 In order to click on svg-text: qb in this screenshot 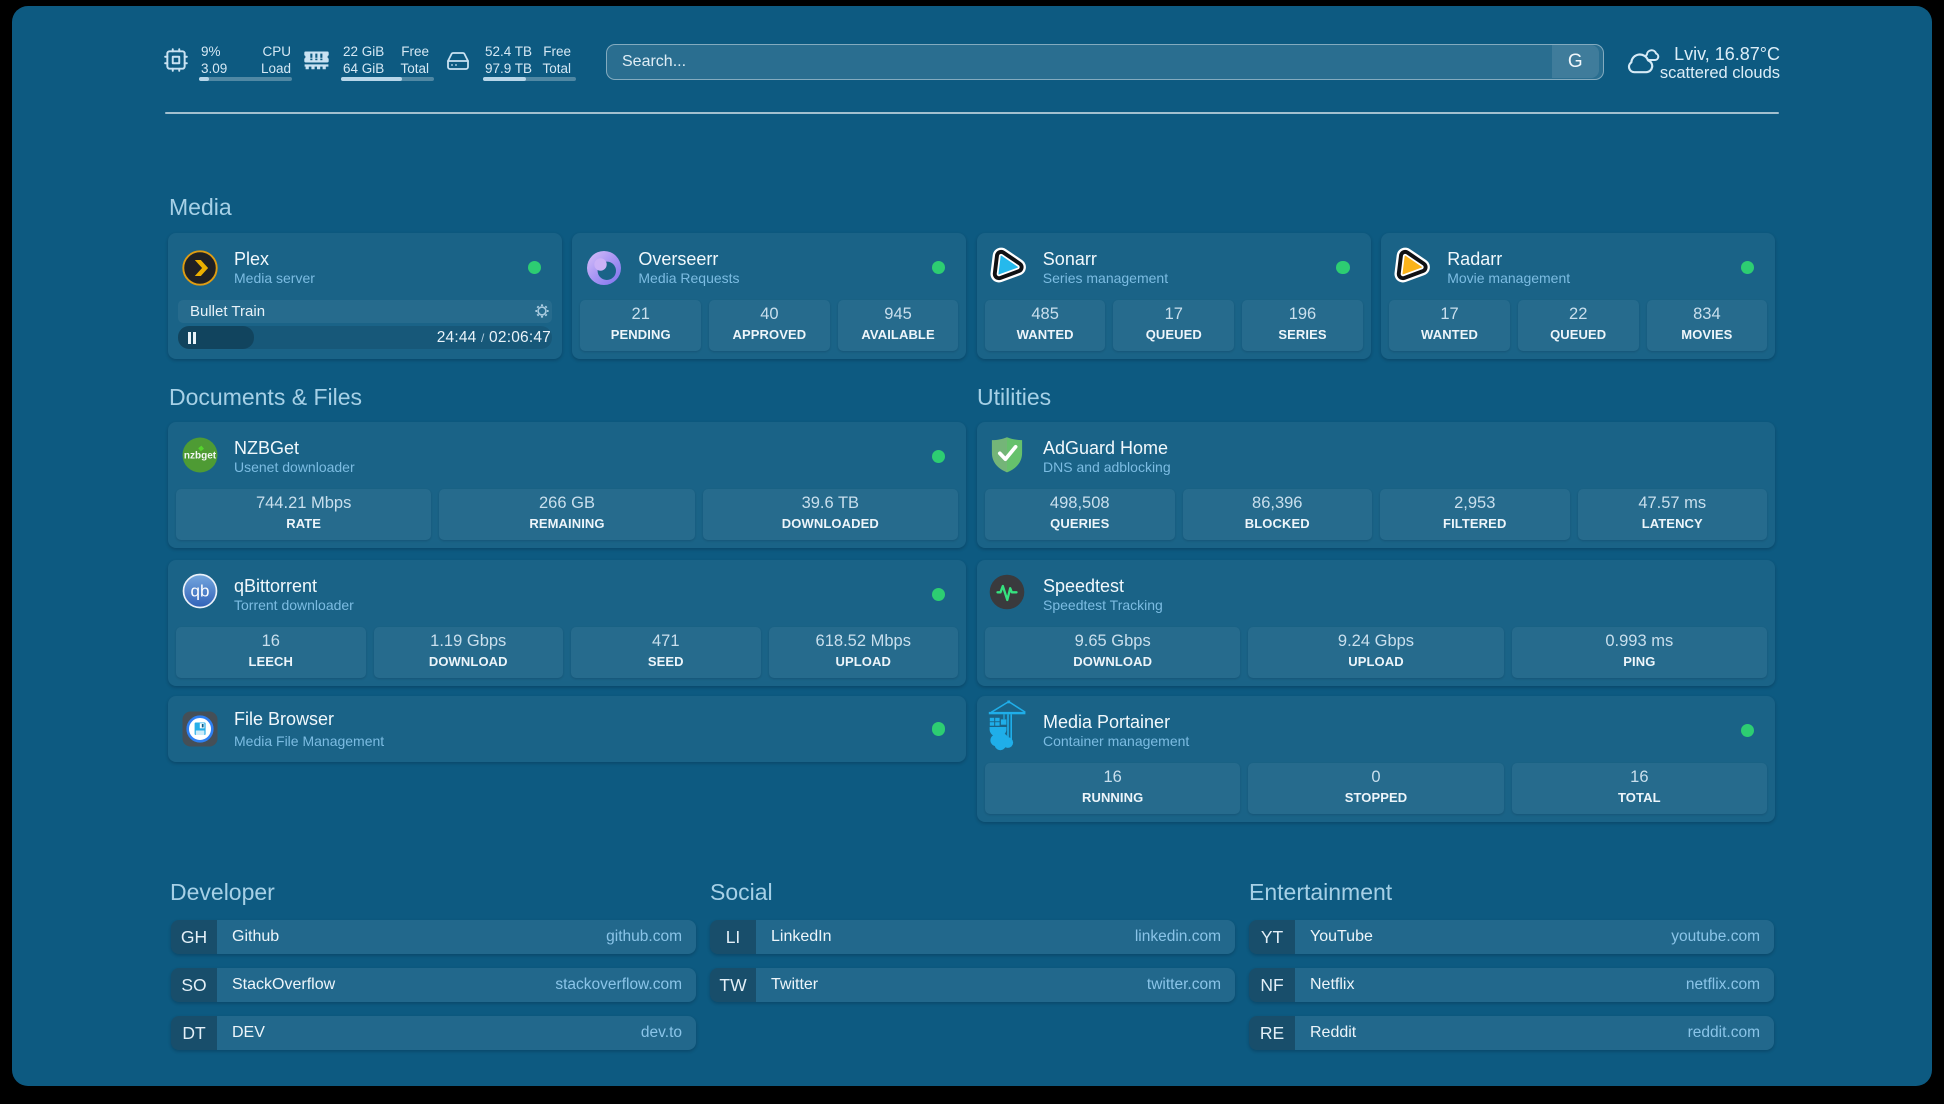, I will do `click(200, 591)`.